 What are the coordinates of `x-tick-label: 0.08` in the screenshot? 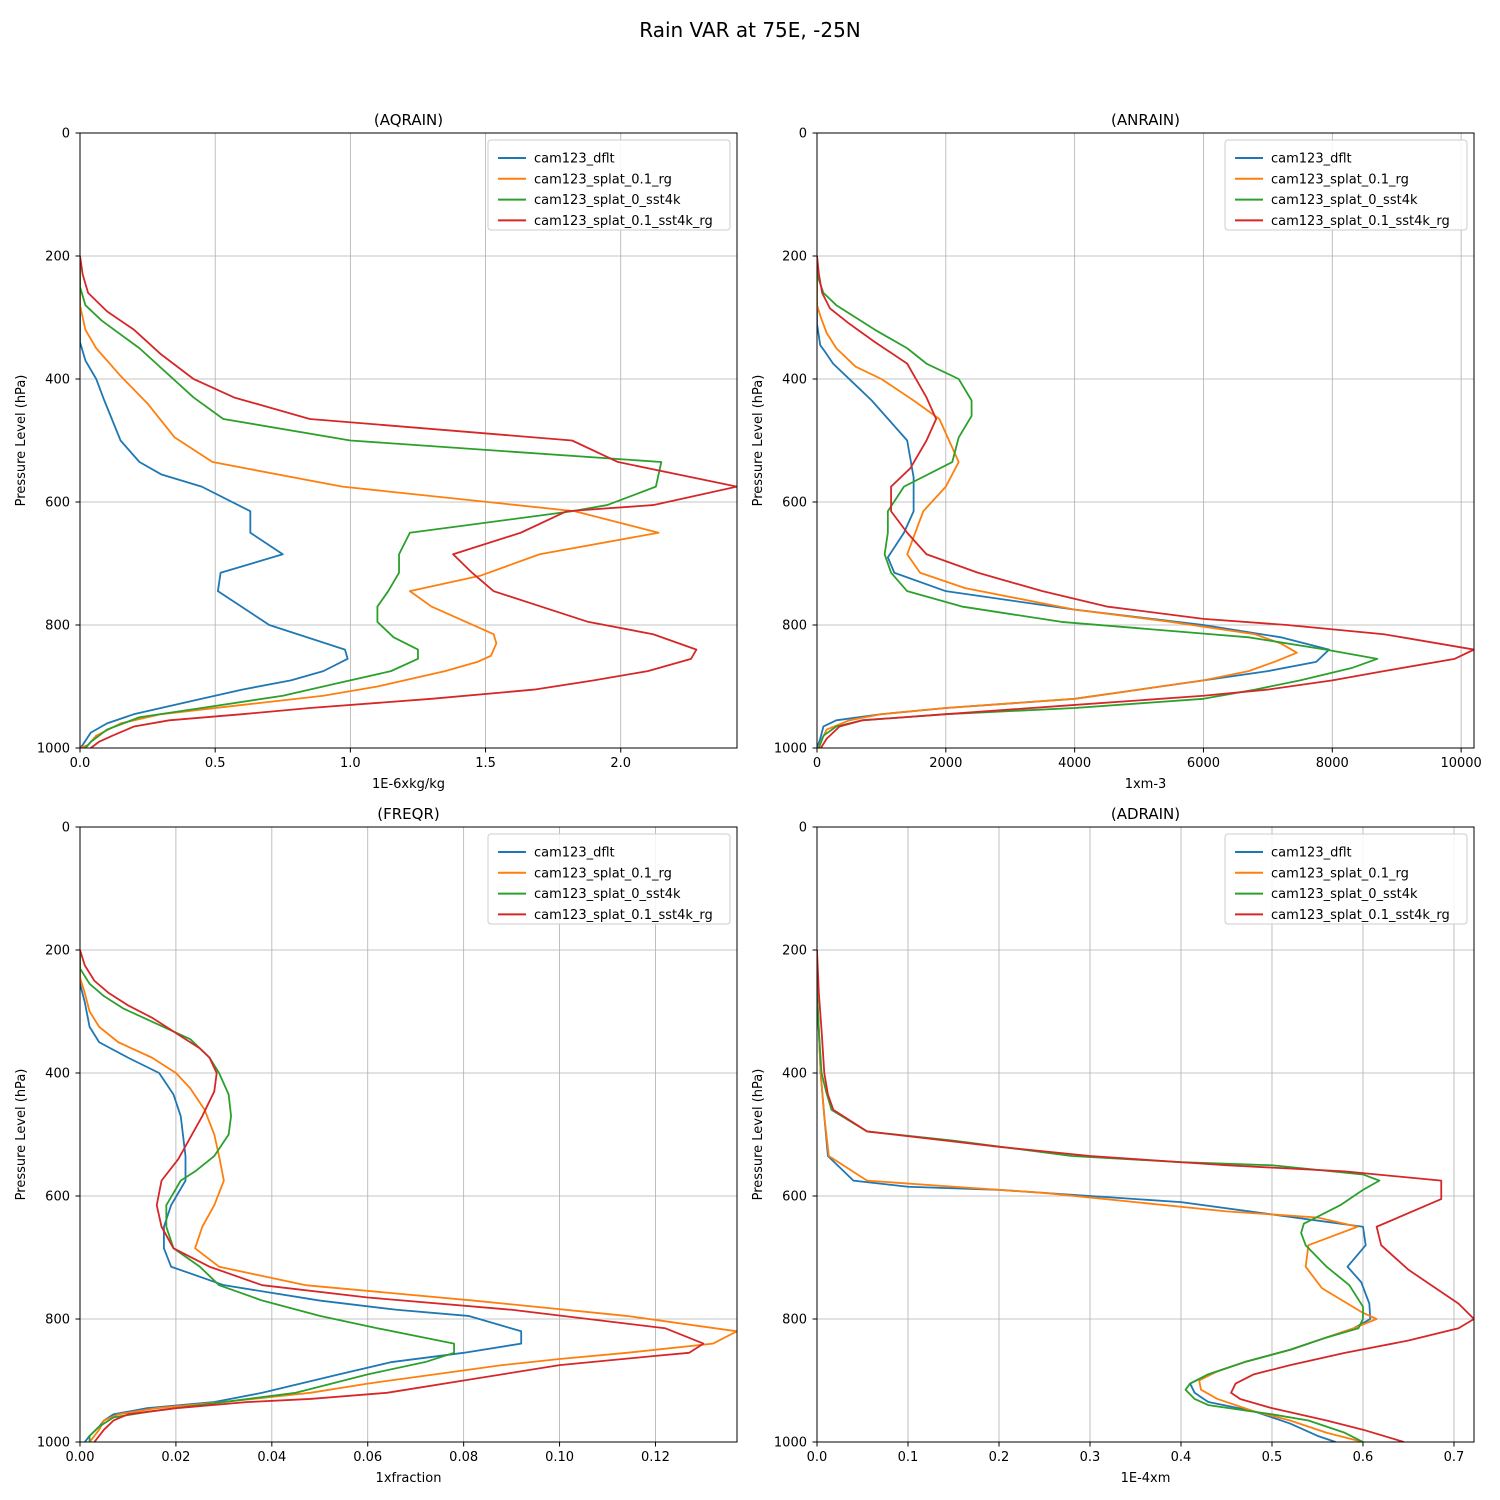 It's located at (463, 1457).